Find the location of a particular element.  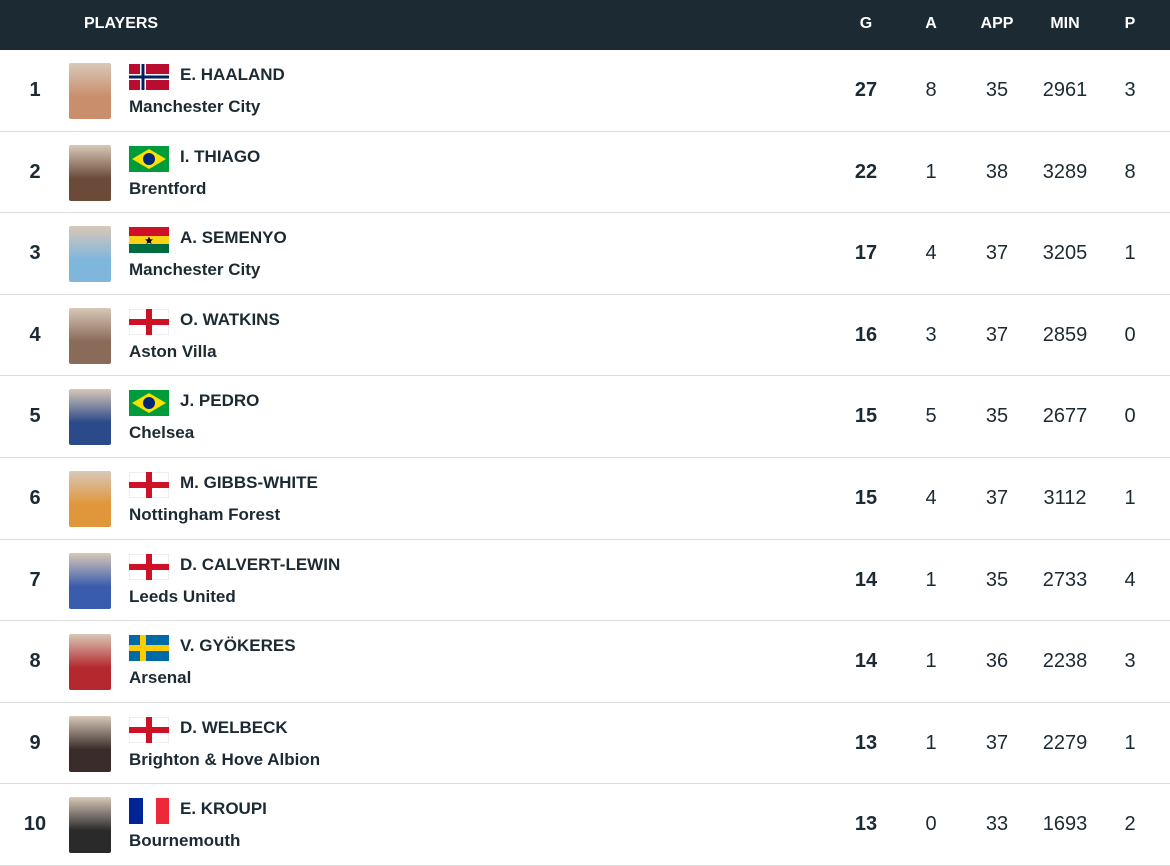

stat-value: 2961 is located at coordinates (1065, 90).